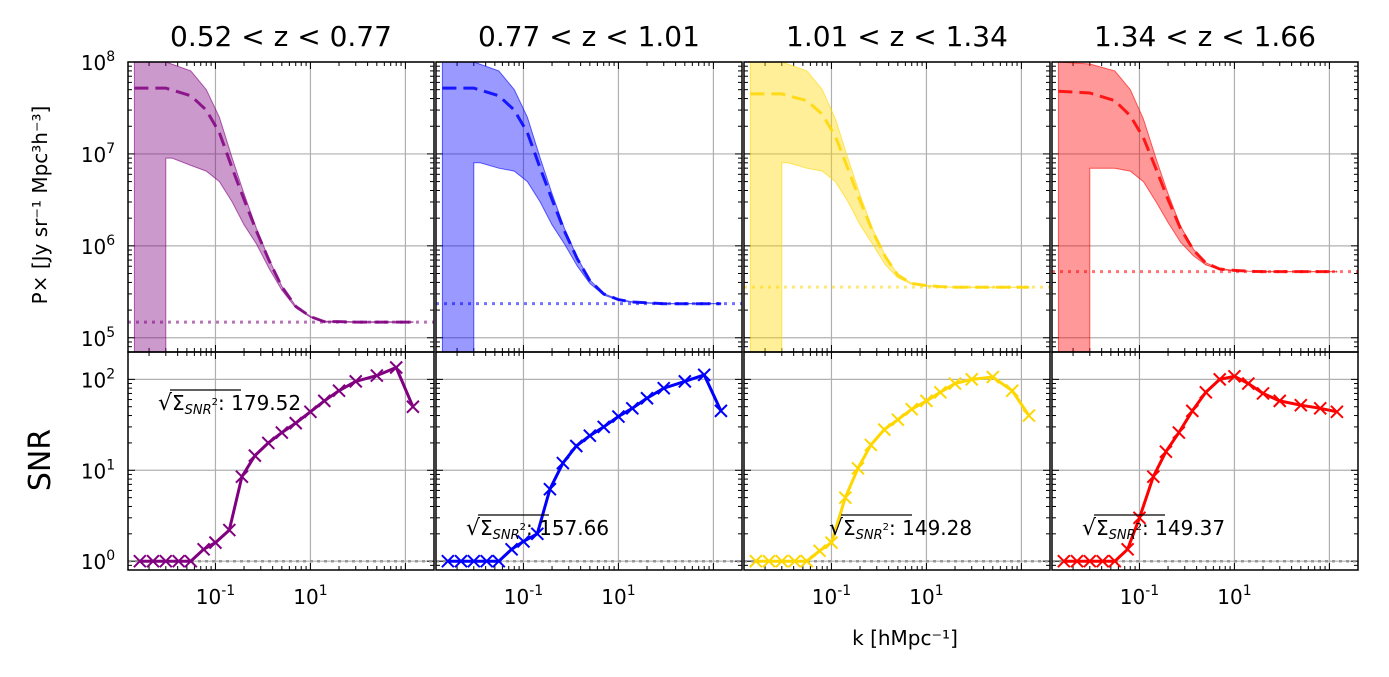 The height and width of the screenshot is (677, 1389). Describe the element at coordinates (98, 561) in the screenshot. I see `y-tick-label: 100` at that location.